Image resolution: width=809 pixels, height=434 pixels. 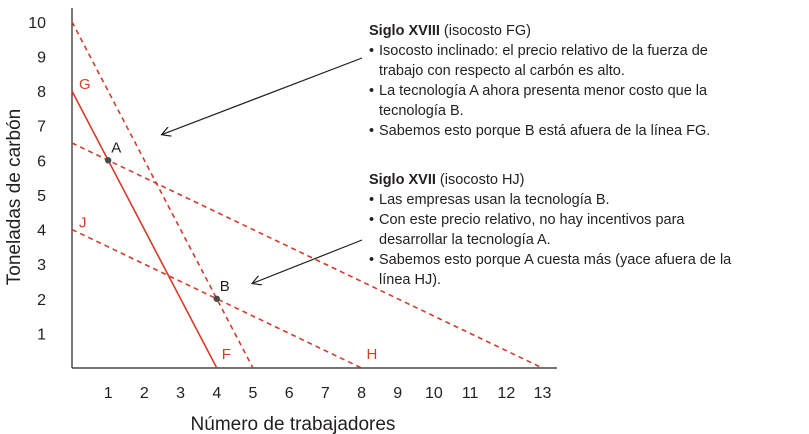 I want to click on x-tick-label: 13, so click(x=543, y=393).